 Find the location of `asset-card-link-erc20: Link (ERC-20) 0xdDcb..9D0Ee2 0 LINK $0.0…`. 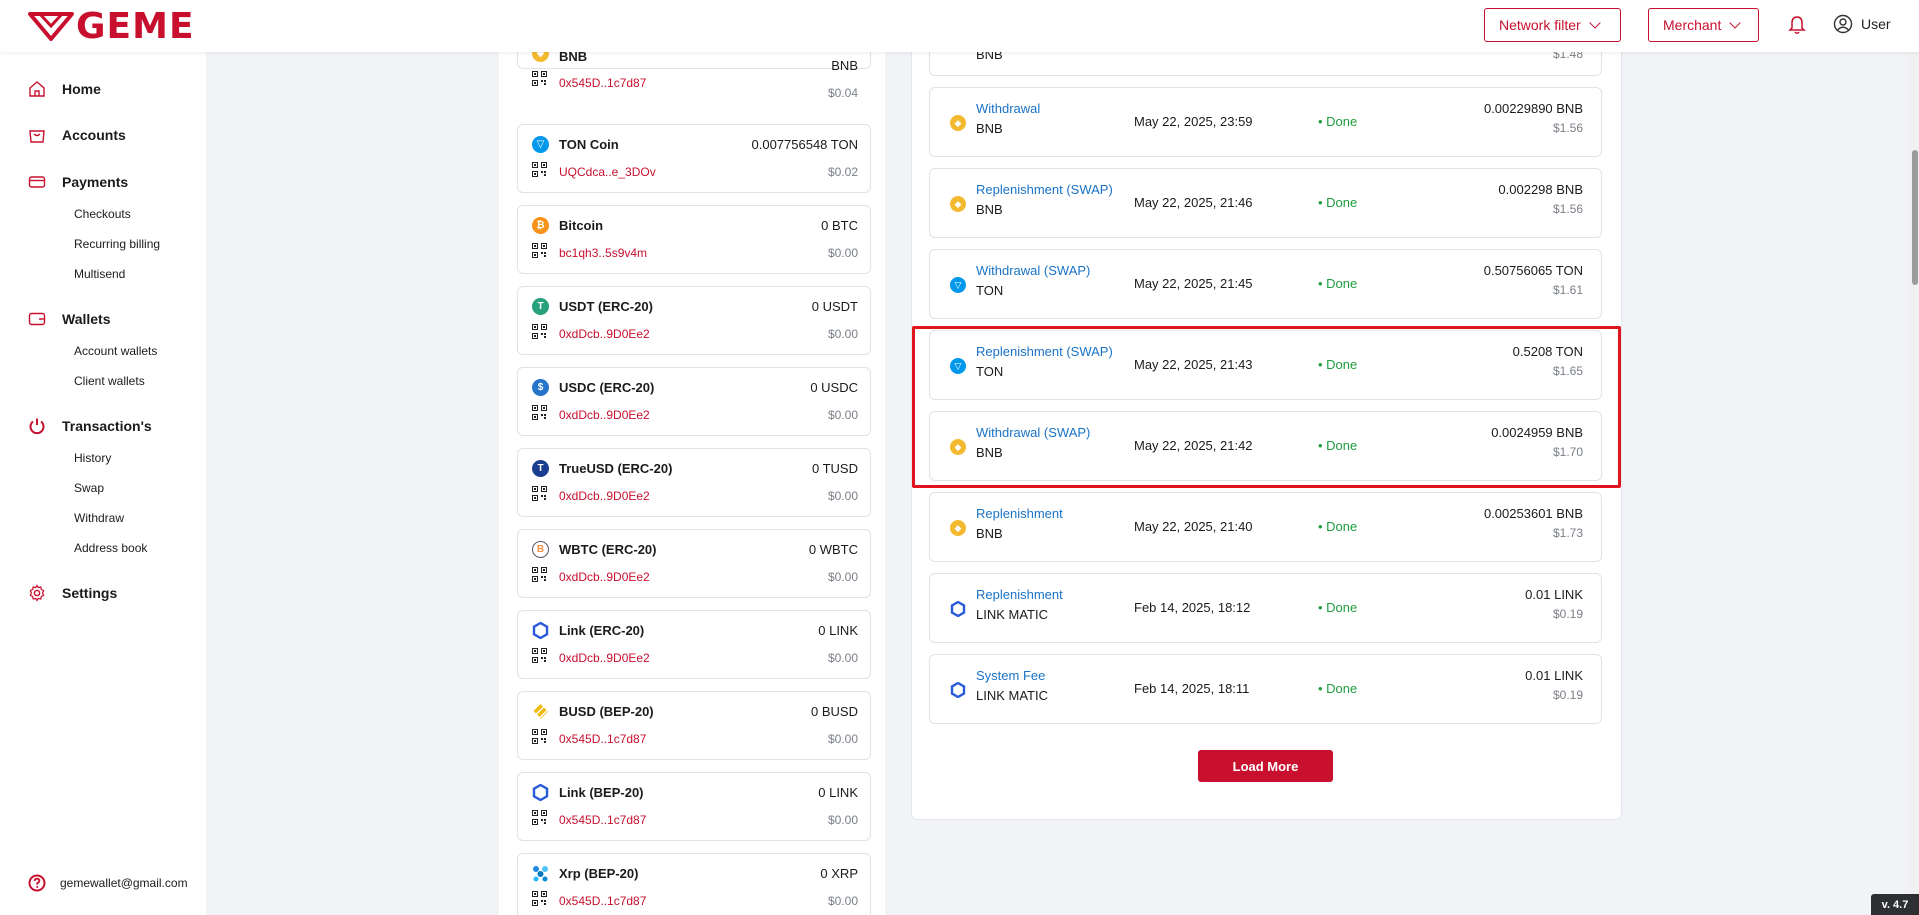

asset-card-link-erc20: Link (ERC-20) 0xdDcb..9D0Ee2 0 LINK $0.0… is located at coordinates (694, 644).